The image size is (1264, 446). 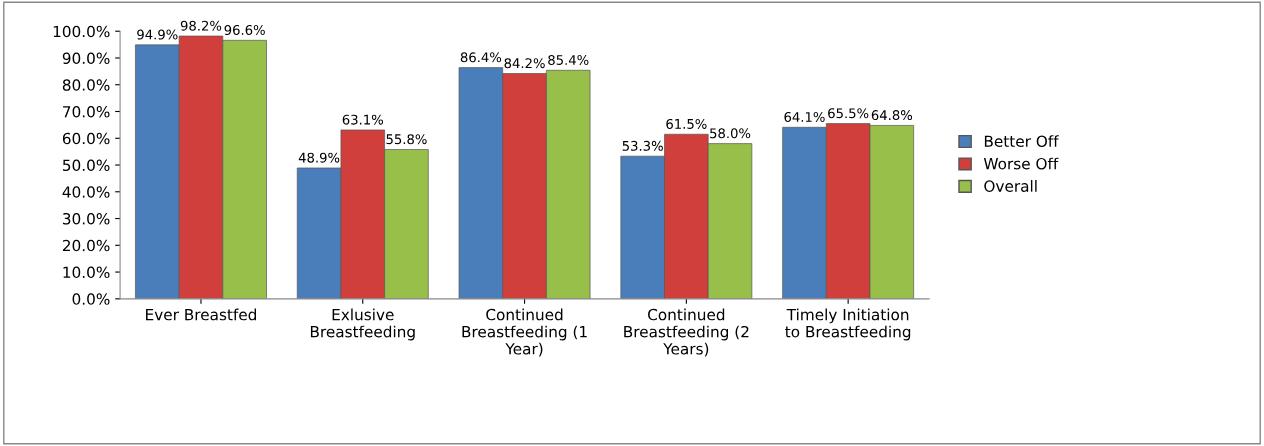 What do you see at coordinates (686, 123) in the screenshot?
I see `data-label: 61.5%` at bounding box center [686, 123].